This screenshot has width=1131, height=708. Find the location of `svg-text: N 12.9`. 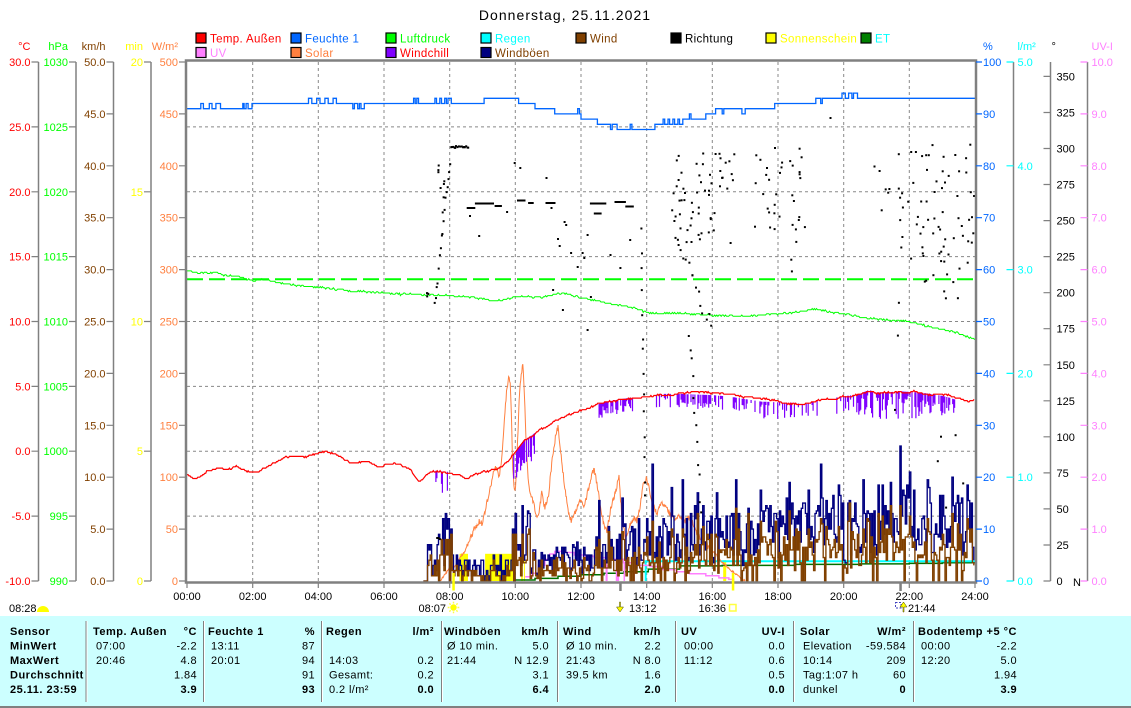

svg-text: N 12.9 is located at coordinates (531, 661).